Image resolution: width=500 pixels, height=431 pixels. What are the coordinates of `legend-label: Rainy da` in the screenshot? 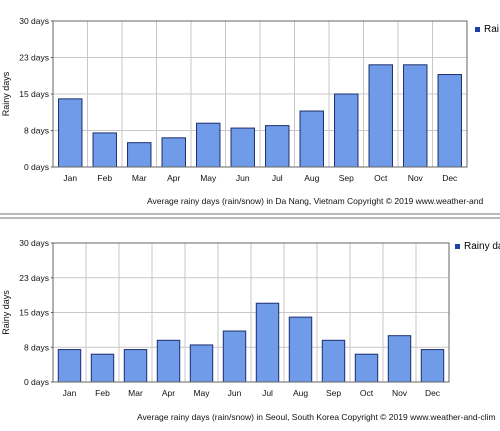 It's located at (482, 246).